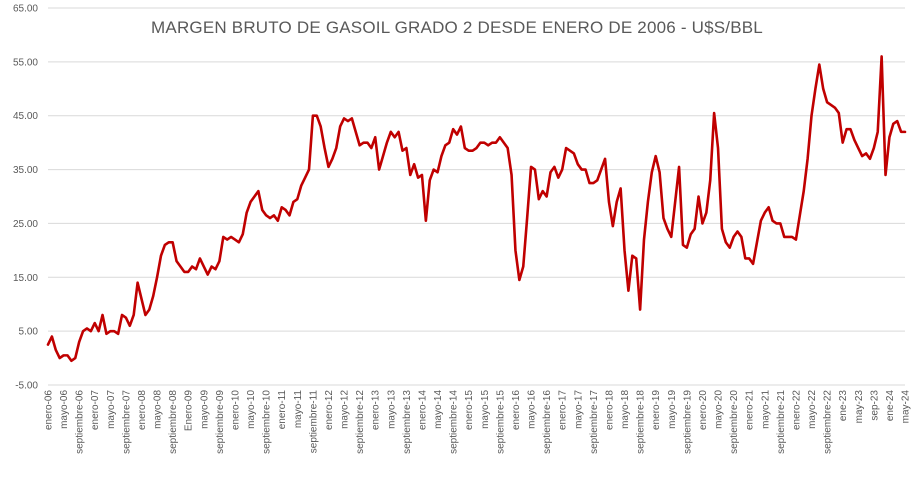 The height and width of the screenshot is (496, 914). I want to click on x-tick-label: septiembre-19, so click(687, 422).